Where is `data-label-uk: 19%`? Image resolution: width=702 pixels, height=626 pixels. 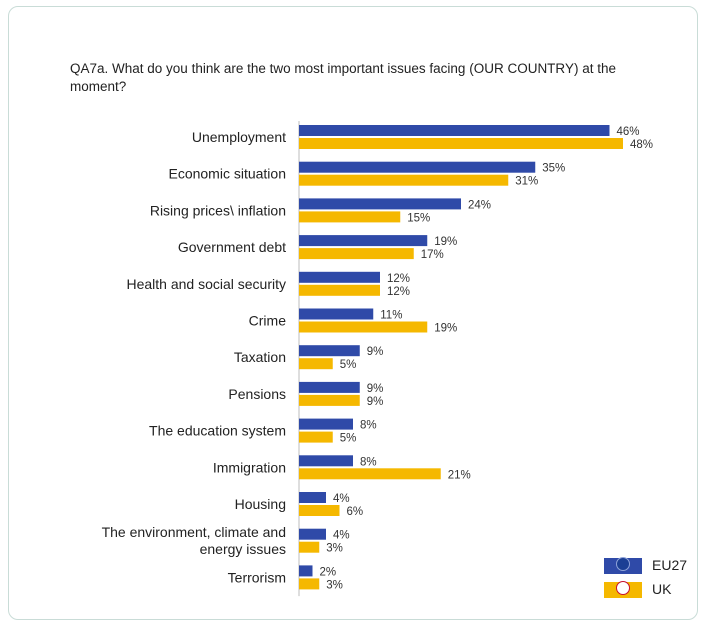
data-label-uk: 19% is located at coordinates (445, 329).